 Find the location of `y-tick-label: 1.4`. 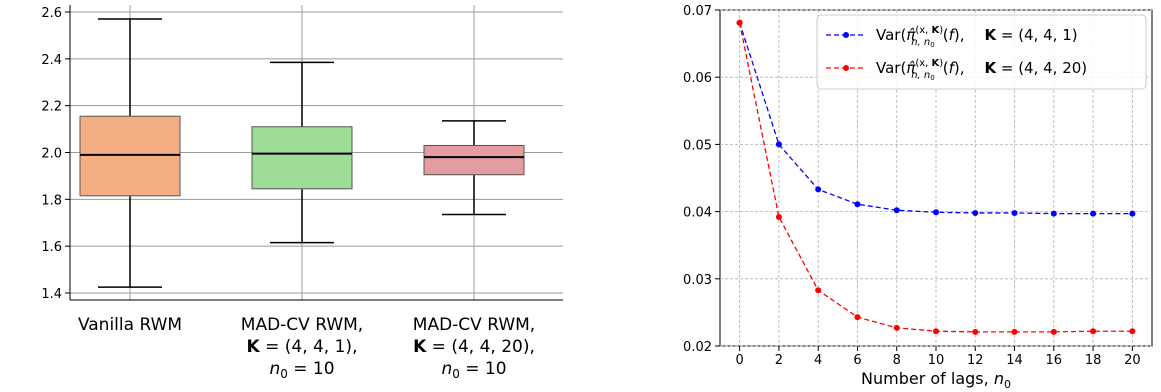

y-tick-label: 1.4 is located at coordinates (51, 294).